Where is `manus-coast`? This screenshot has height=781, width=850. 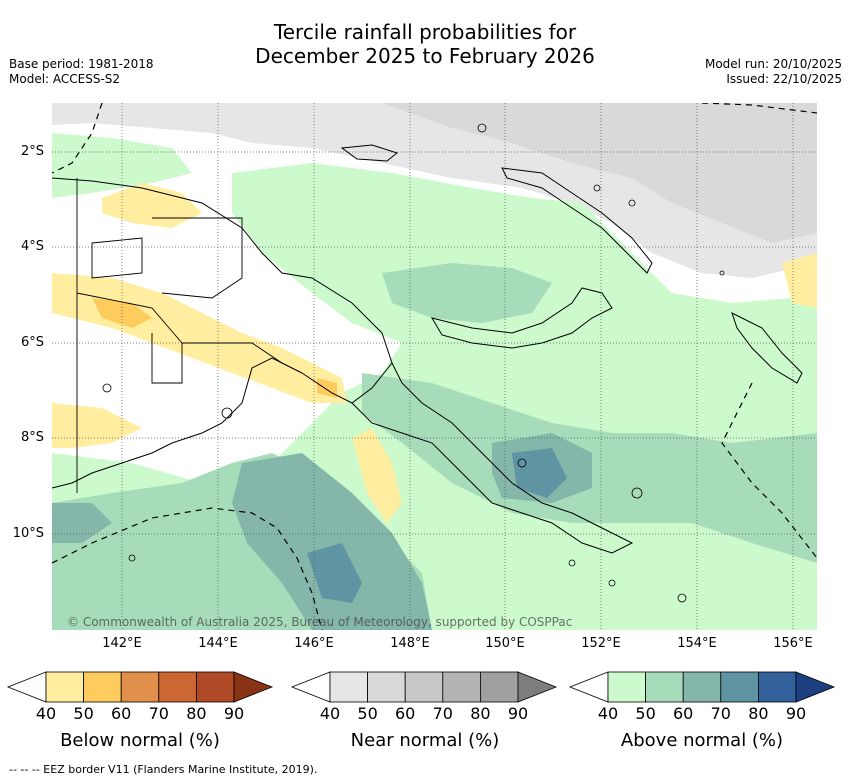 manus-coast is located at coordinates (369, 153).